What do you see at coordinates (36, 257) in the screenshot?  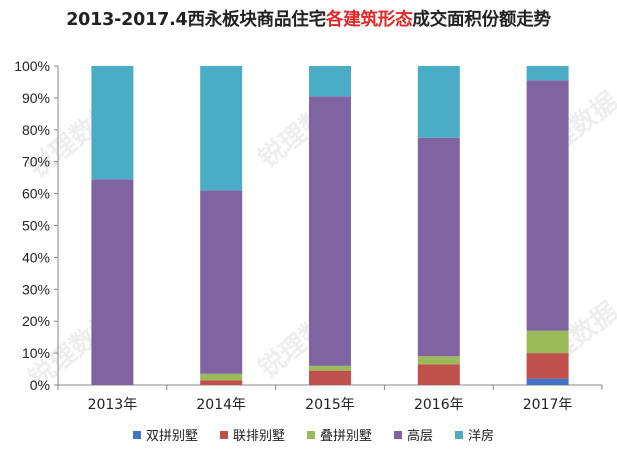 I see `y-tick-label: 40%` at bounding box center [36, 257].